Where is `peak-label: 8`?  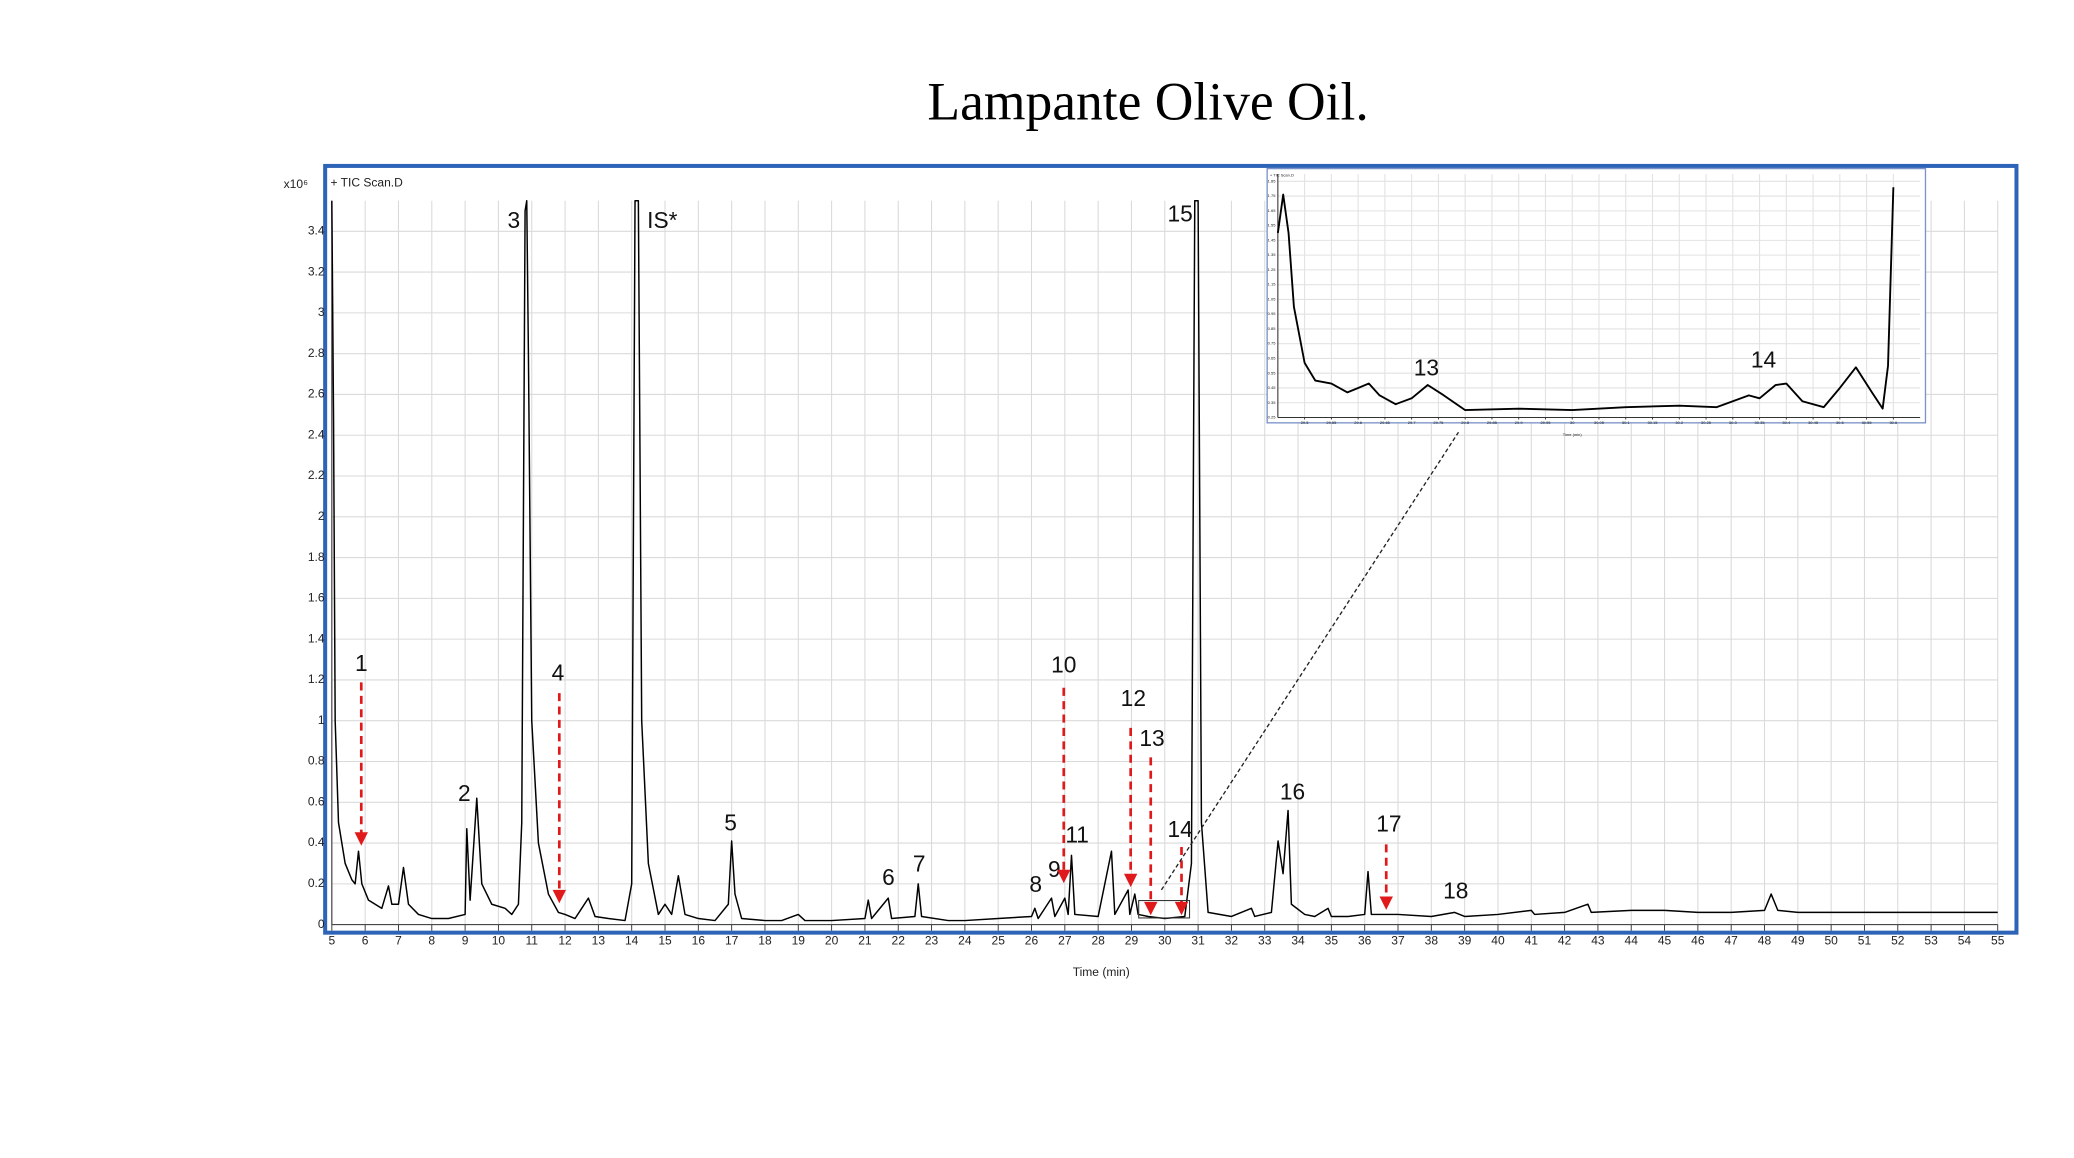 peak-label: 8 is located at coordinates (1035, 884).